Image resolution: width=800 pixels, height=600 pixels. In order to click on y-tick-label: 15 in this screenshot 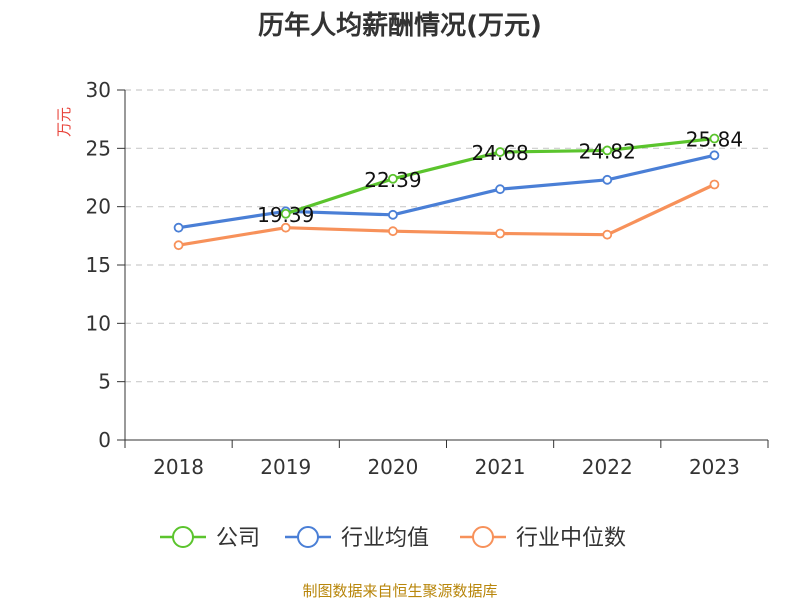, I will do `click(98, 265)`.